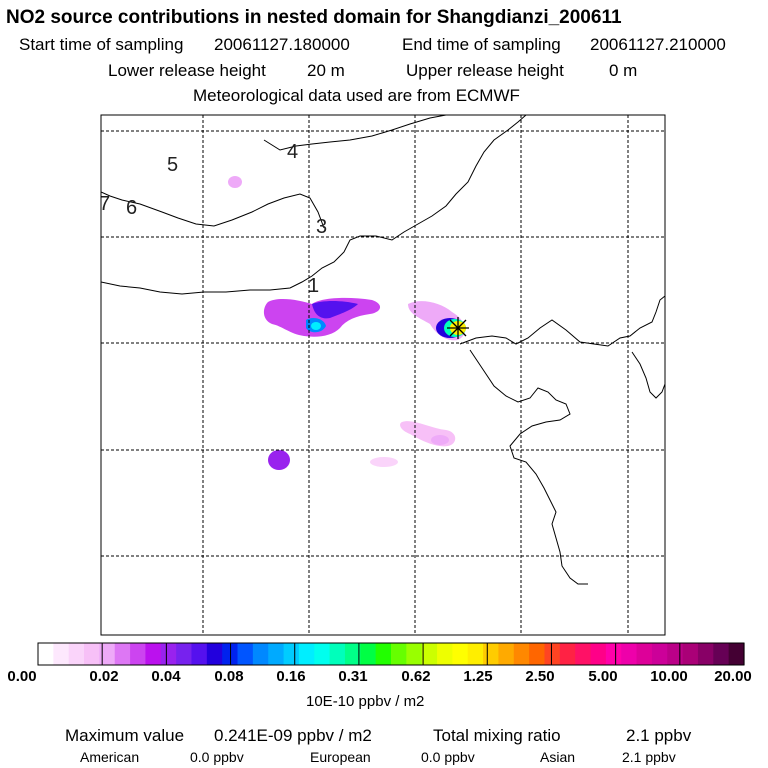 The width and height of the screenshot is (768, 768). Describe the element at coordinates (217, 757) in the screenshot. I see `american-value: 0.0 ppbv` at that location.